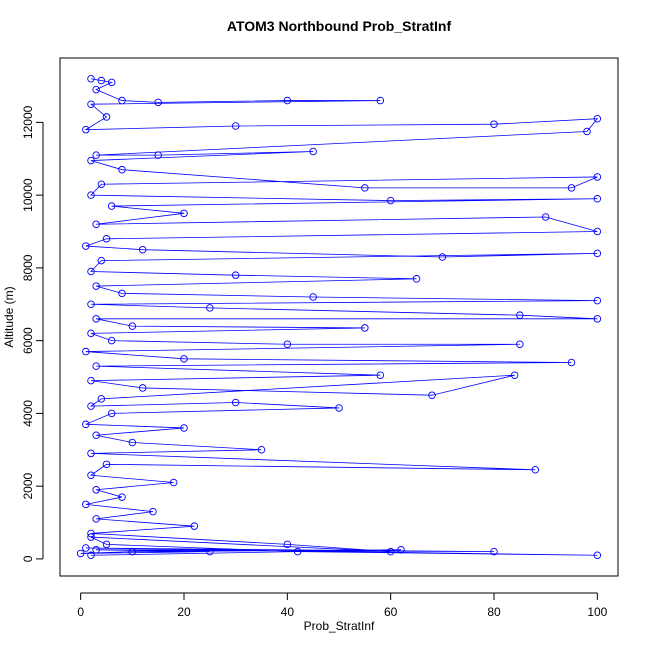  I want to click on chart-title: ATOM3 Northbound Prob_StratInf, so click(339, 26).